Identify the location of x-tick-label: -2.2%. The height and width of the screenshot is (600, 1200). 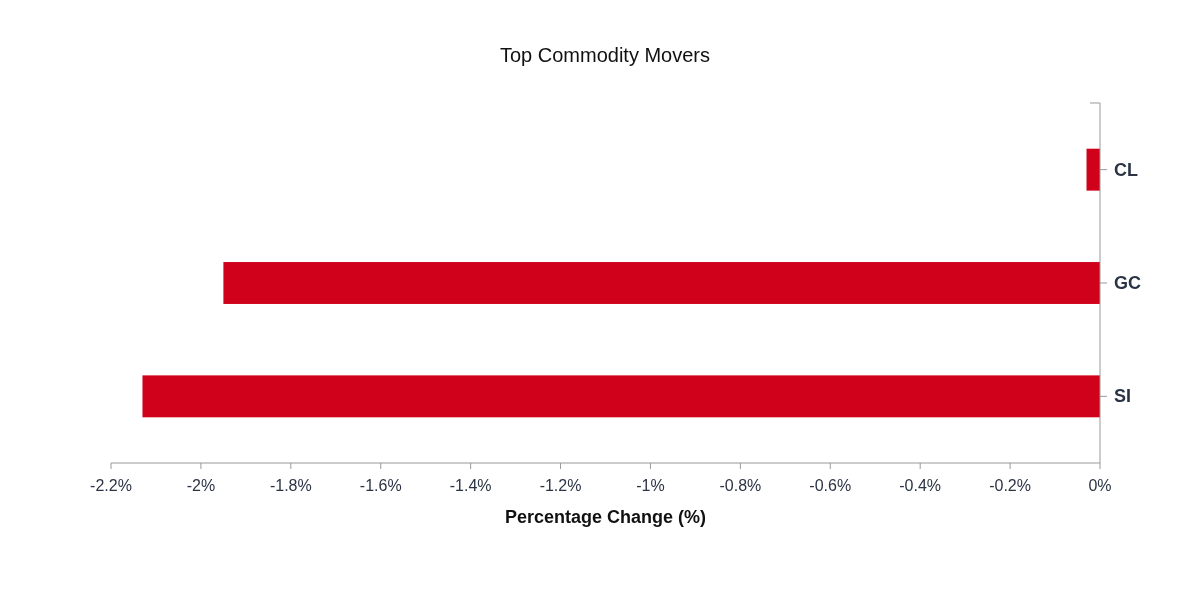
(111, 485).